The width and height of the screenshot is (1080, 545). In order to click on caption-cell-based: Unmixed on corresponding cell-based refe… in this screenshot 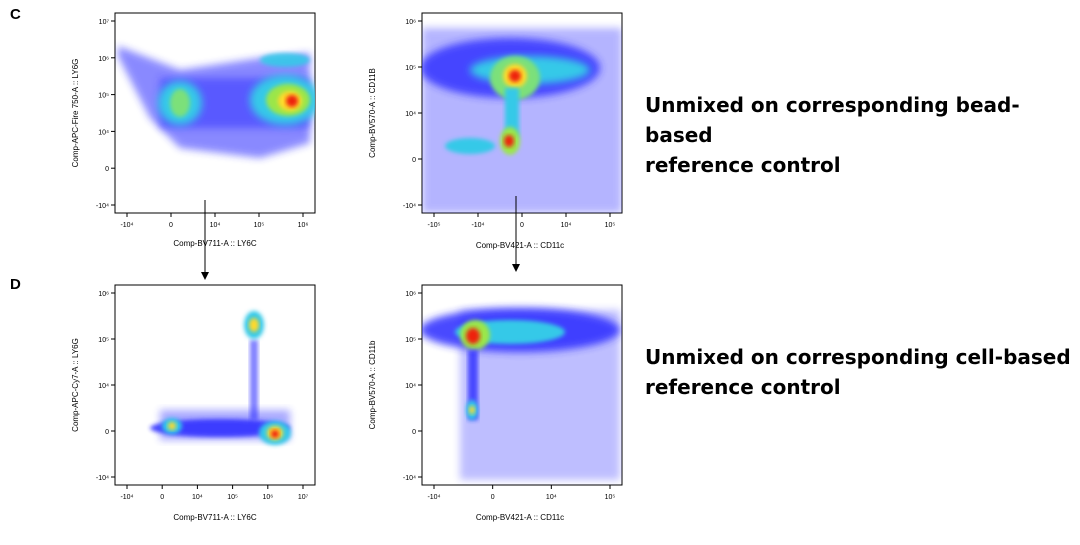, I will do `click(858, 372)`.